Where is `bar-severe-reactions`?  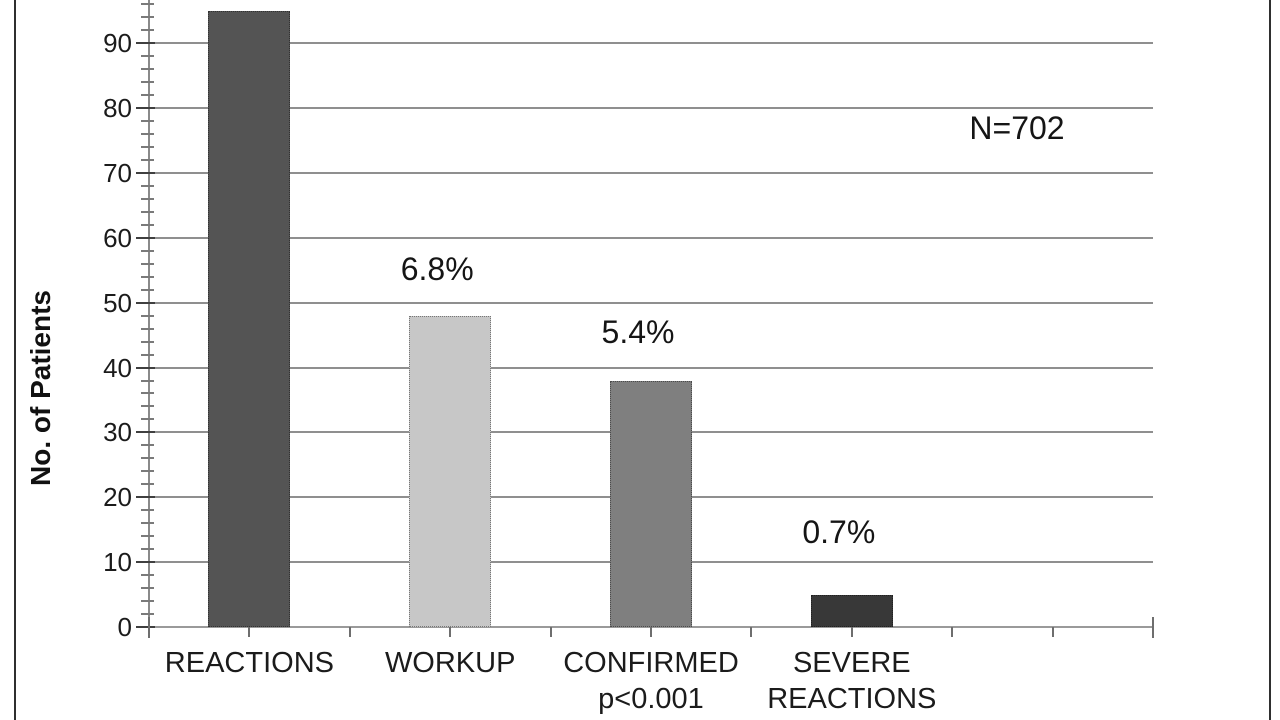
bar-severe-reactions is located at coordinates (851, 610).